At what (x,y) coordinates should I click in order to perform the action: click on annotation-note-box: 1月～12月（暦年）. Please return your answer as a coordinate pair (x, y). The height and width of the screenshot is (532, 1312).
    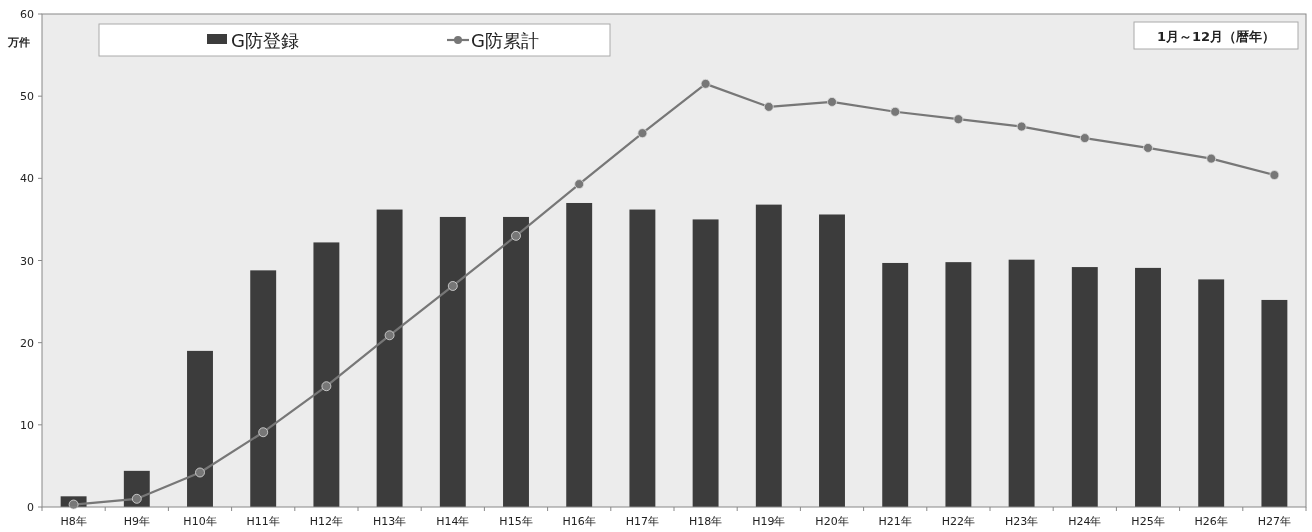
    Looking at the image, I should click on (1216, 35).